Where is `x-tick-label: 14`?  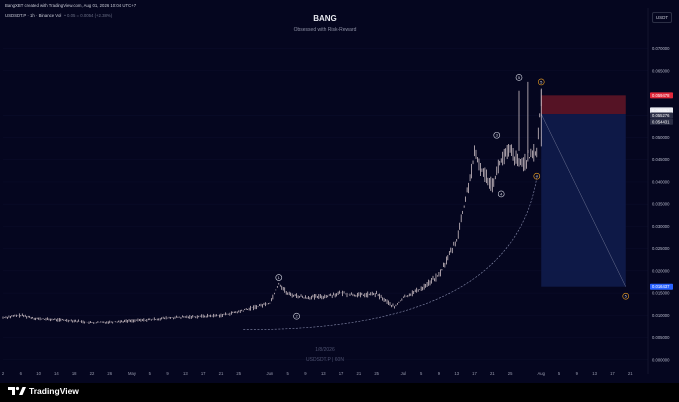 x-tick-label: 14 is located at coordinates (56, 373).